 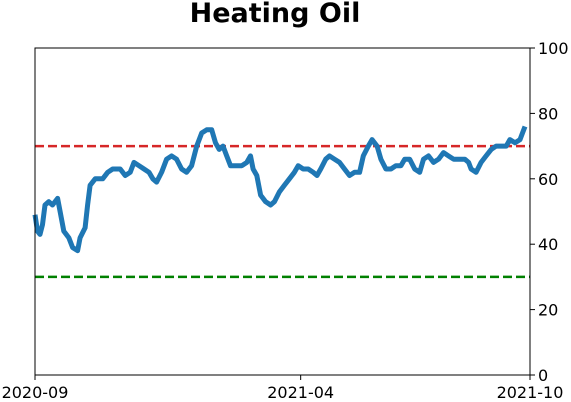 I want to click on x-tick-label: 2021-04, so click(x=300, y=392).